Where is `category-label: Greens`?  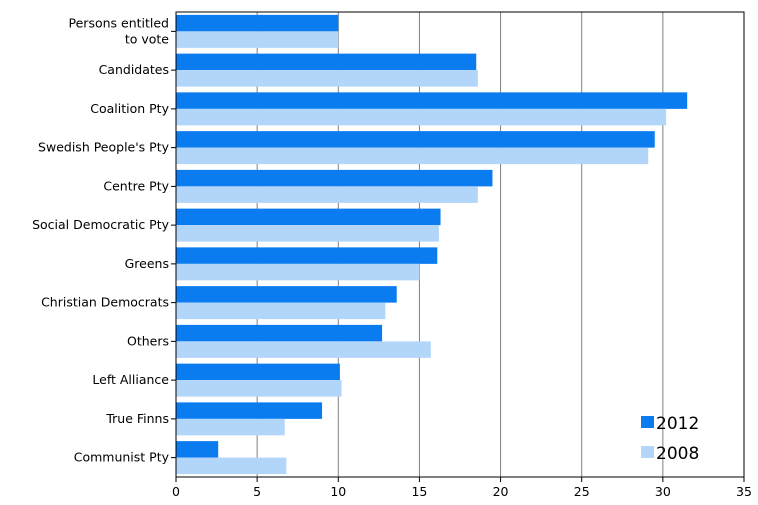
category-label: Greens is located at coordinates (147, 263).